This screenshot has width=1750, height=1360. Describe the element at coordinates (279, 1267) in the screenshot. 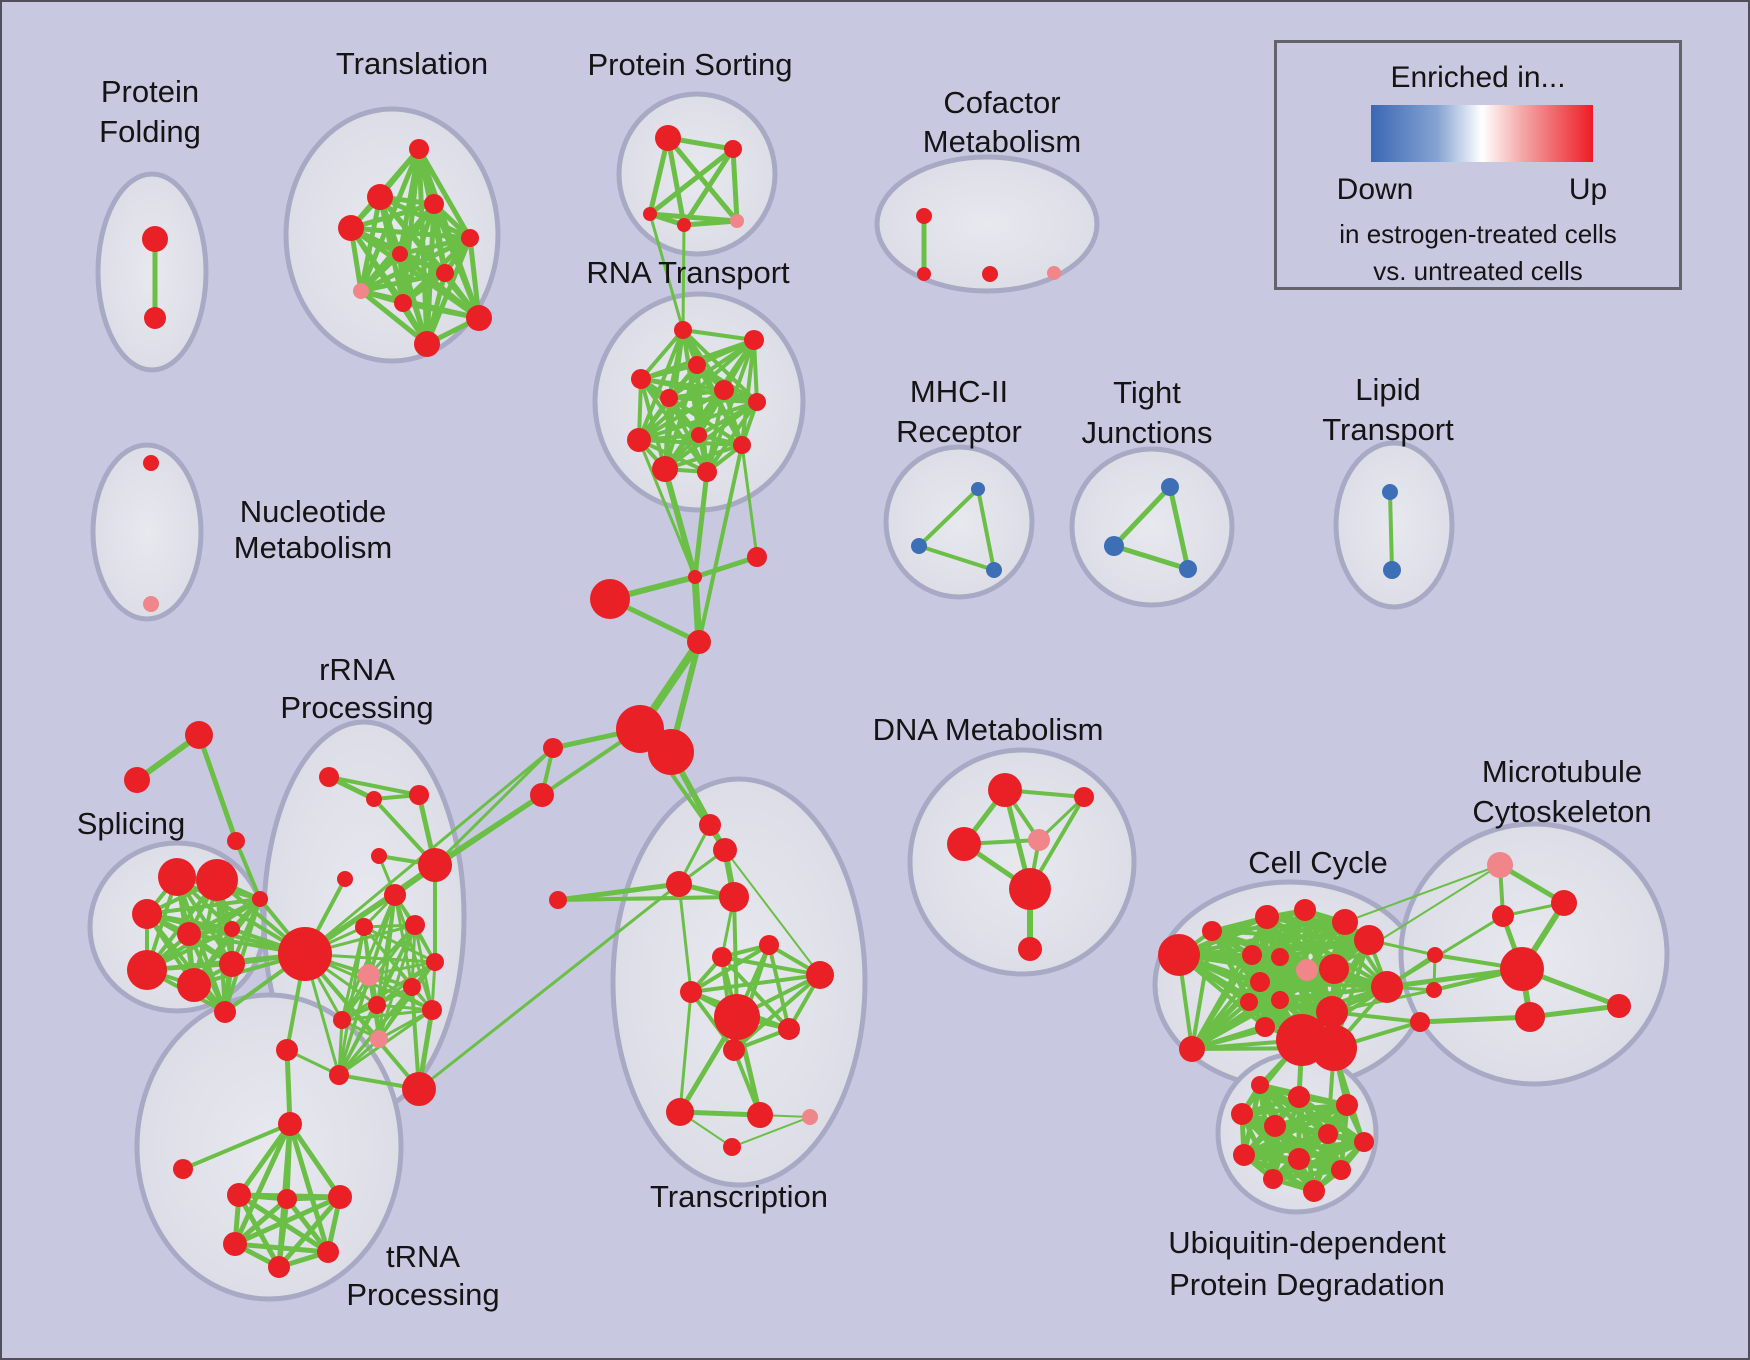

I see `node-tr6` at that location.